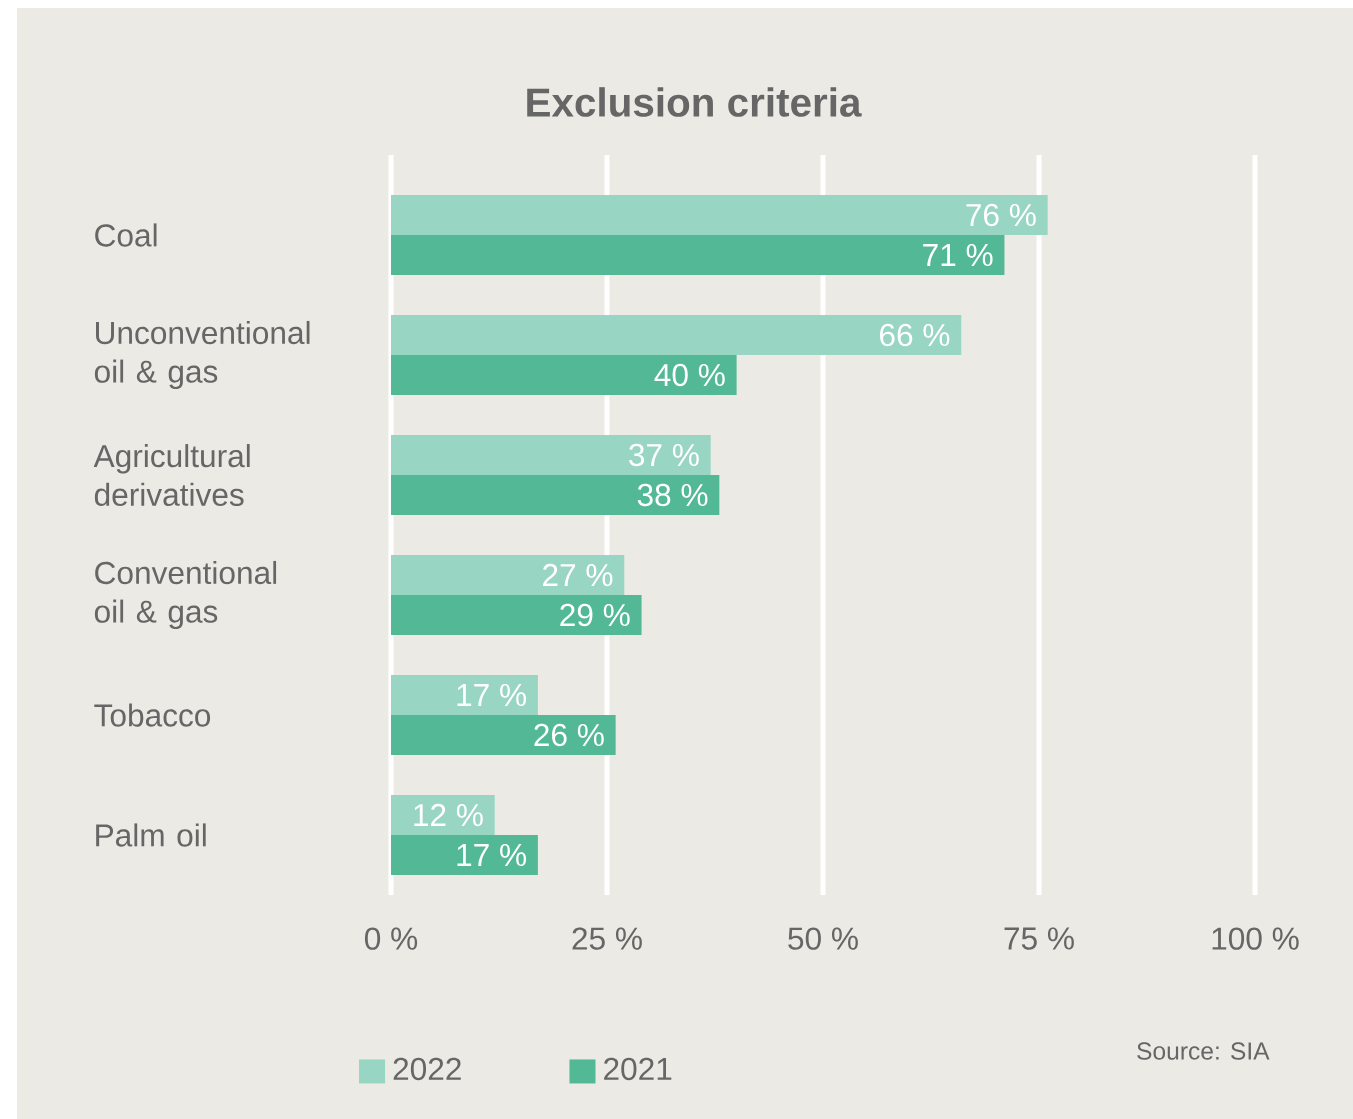 Image resolution: width=1353 pixels, height=1119 pixels. Describe the element at coordinates (185, 595) in the screenshot. I see `y-tick-label: Conventional oil & gas` at that location.